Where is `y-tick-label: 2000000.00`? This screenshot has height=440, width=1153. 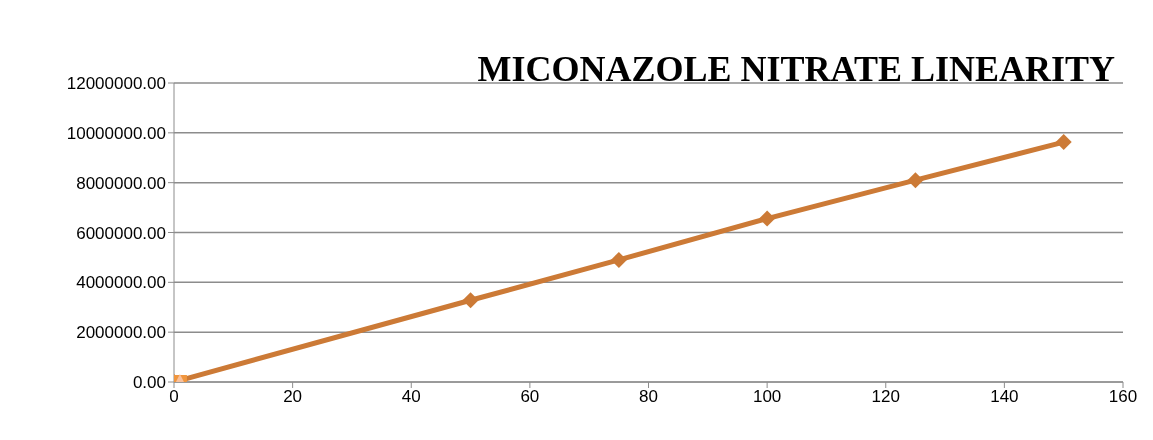
y-tick-label: 2000000.00 is located at coordinates (121, 333).